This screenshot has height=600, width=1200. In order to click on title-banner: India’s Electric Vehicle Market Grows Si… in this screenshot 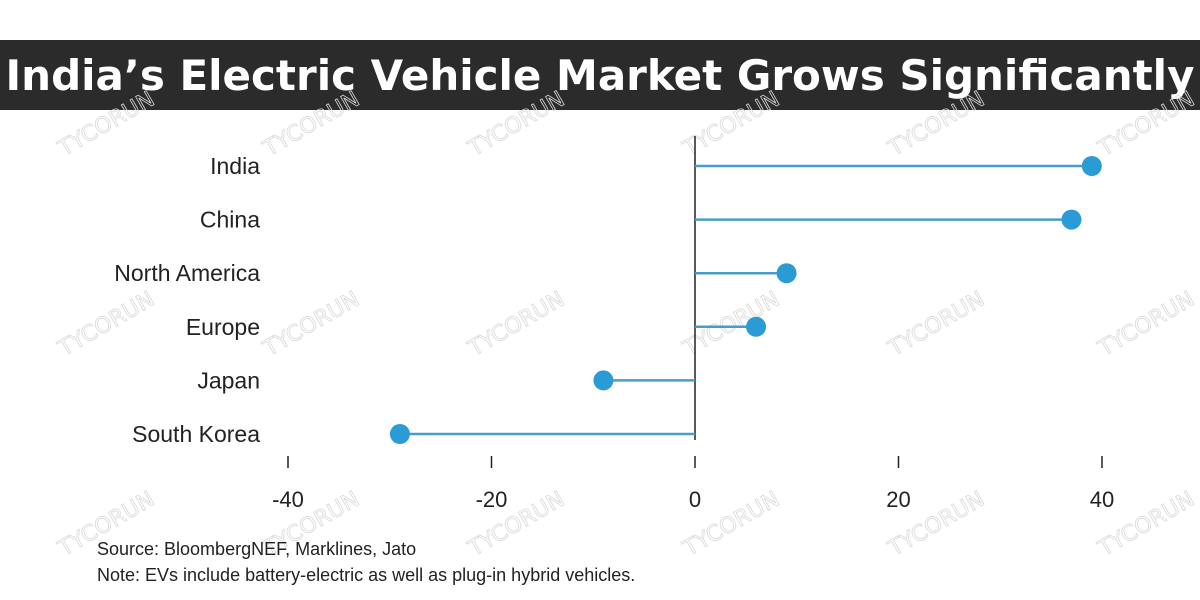, I will do `click(600, 75)`.